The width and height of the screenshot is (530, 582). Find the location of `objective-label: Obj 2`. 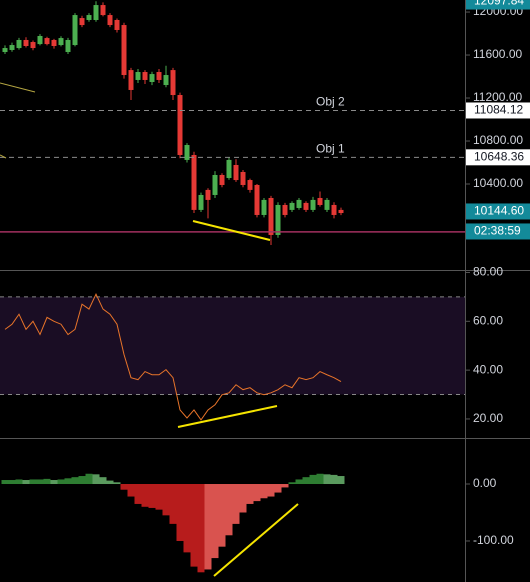

objective-label: Obj 2 is located at coordinates (330, 102).